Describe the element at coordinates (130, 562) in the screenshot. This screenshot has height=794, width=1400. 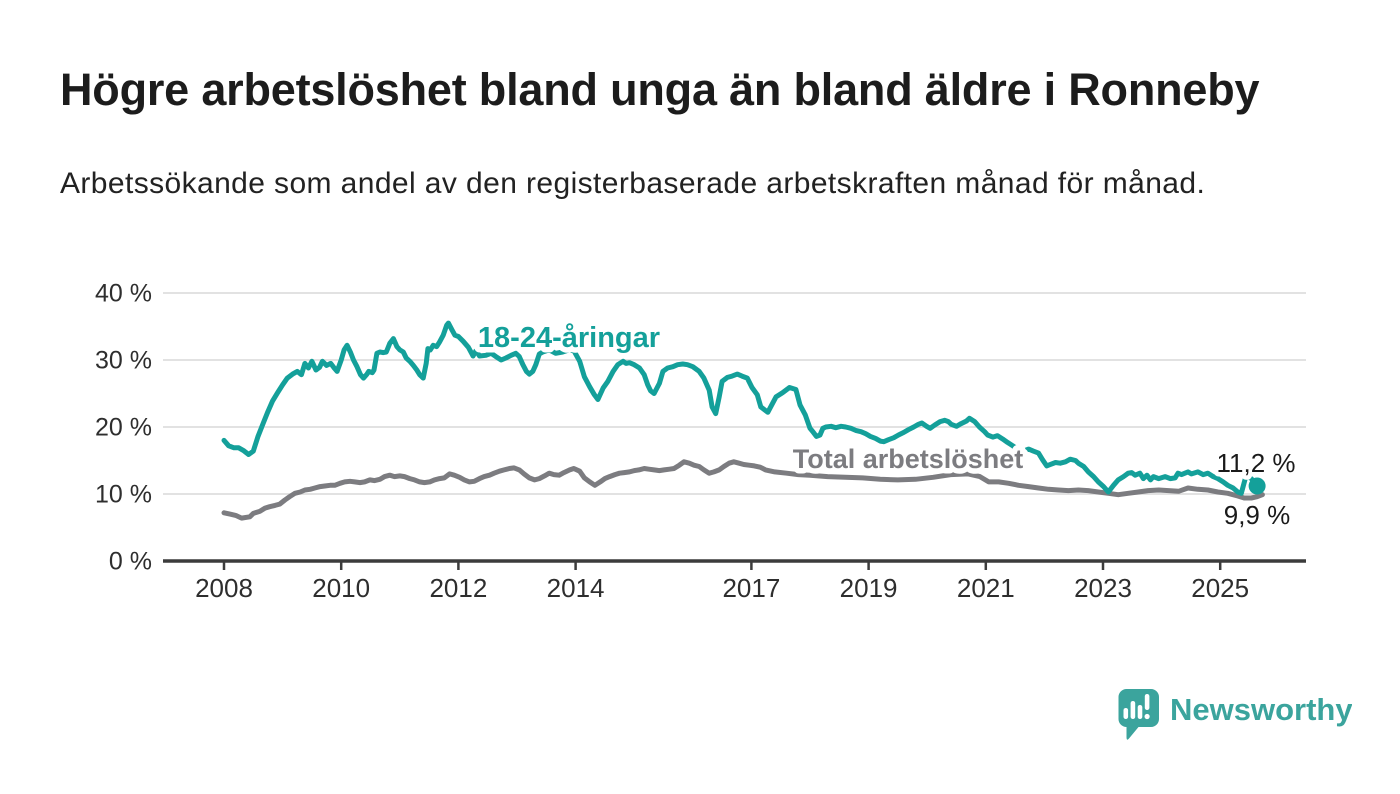
I see `y-tick-label-0: 0 %` at that location.